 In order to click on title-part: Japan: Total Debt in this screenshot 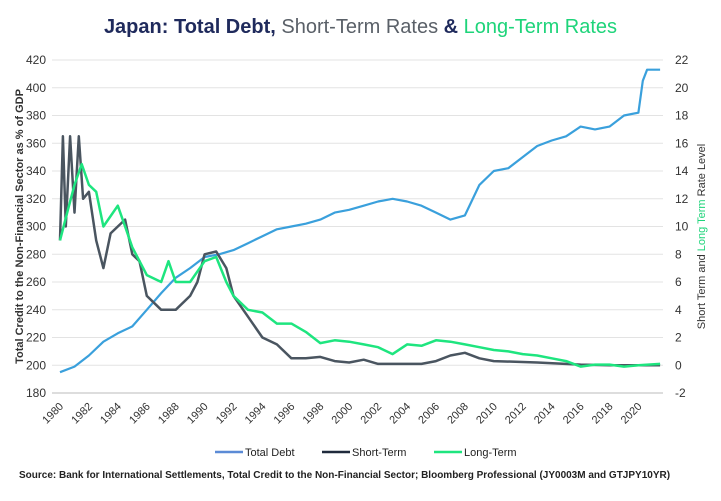, I will do `click(187, 27)`.